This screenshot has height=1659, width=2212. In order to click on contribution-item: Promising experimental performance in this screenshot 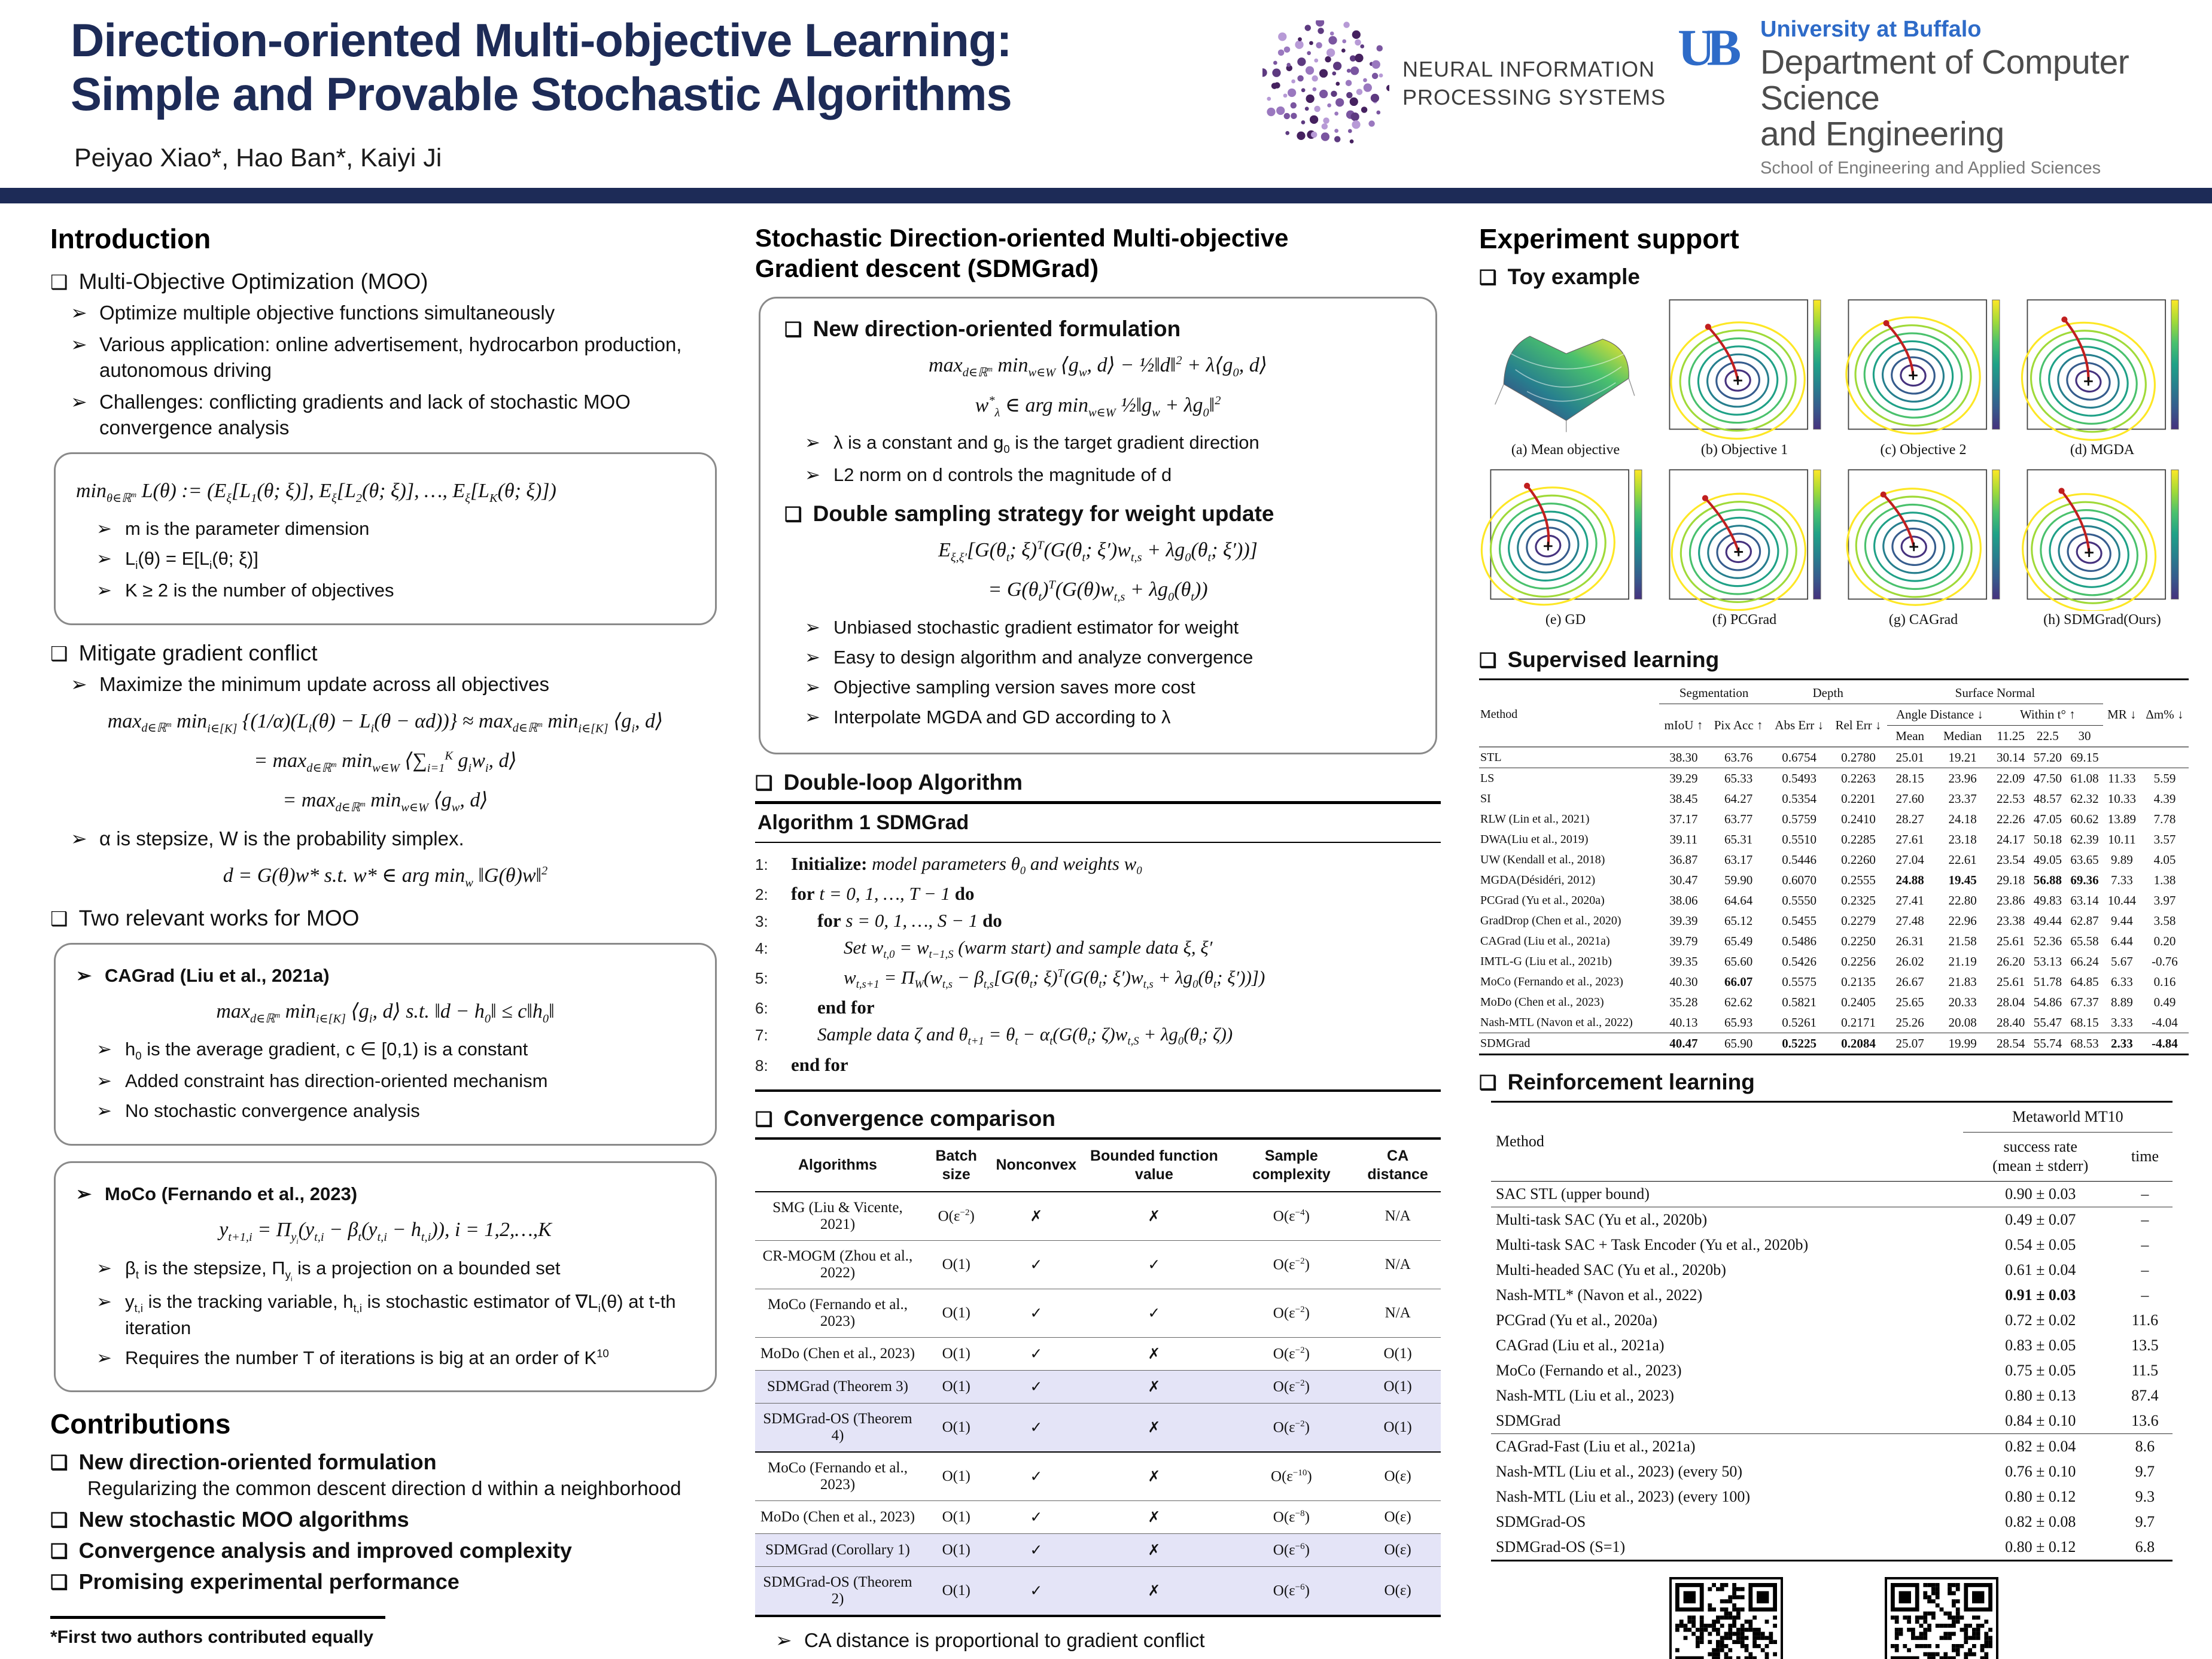, I will do `click(385, 1581)`.